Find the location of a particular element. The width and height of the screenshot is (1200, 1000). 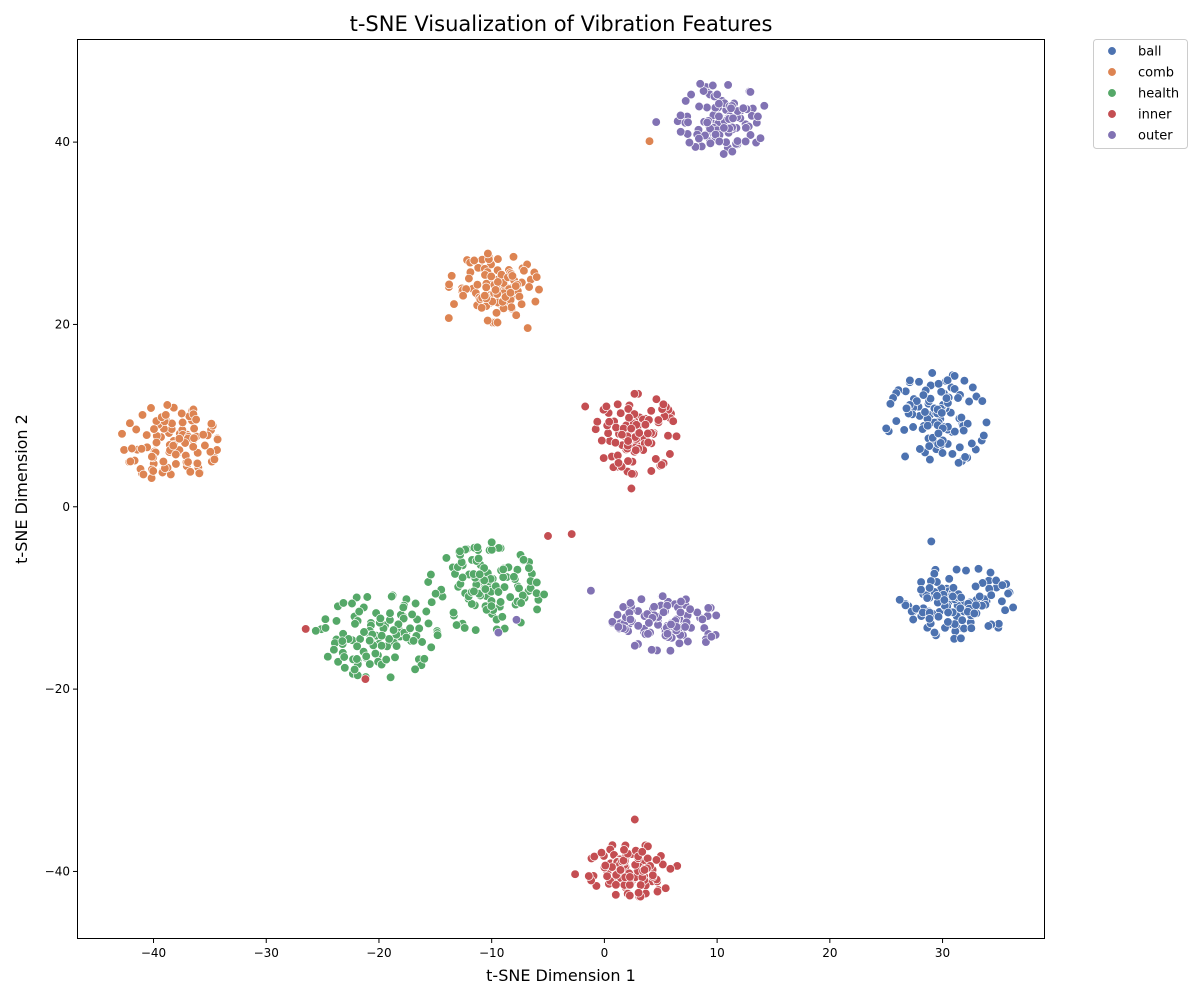

legend-label: ball is located at coordinates (1149, 52).